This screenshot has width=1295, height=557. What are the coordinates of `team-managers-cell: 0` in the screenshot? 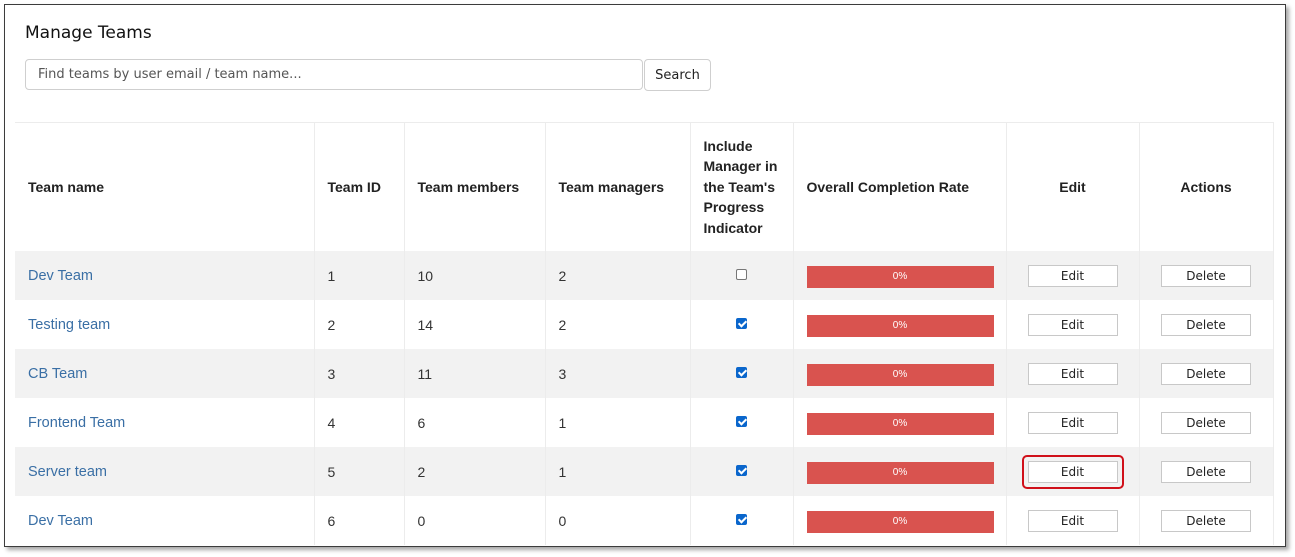 It's located at (618, 520).